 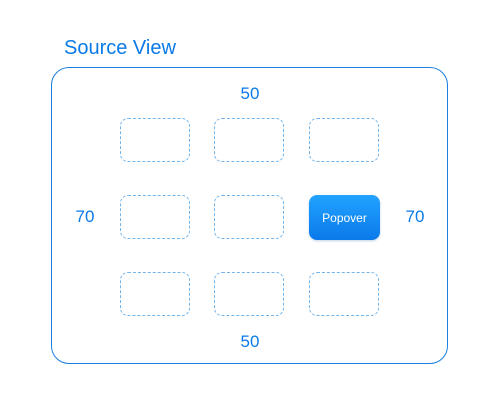 I want to click on source-view-title: Source View, so click(x=120, y=48).